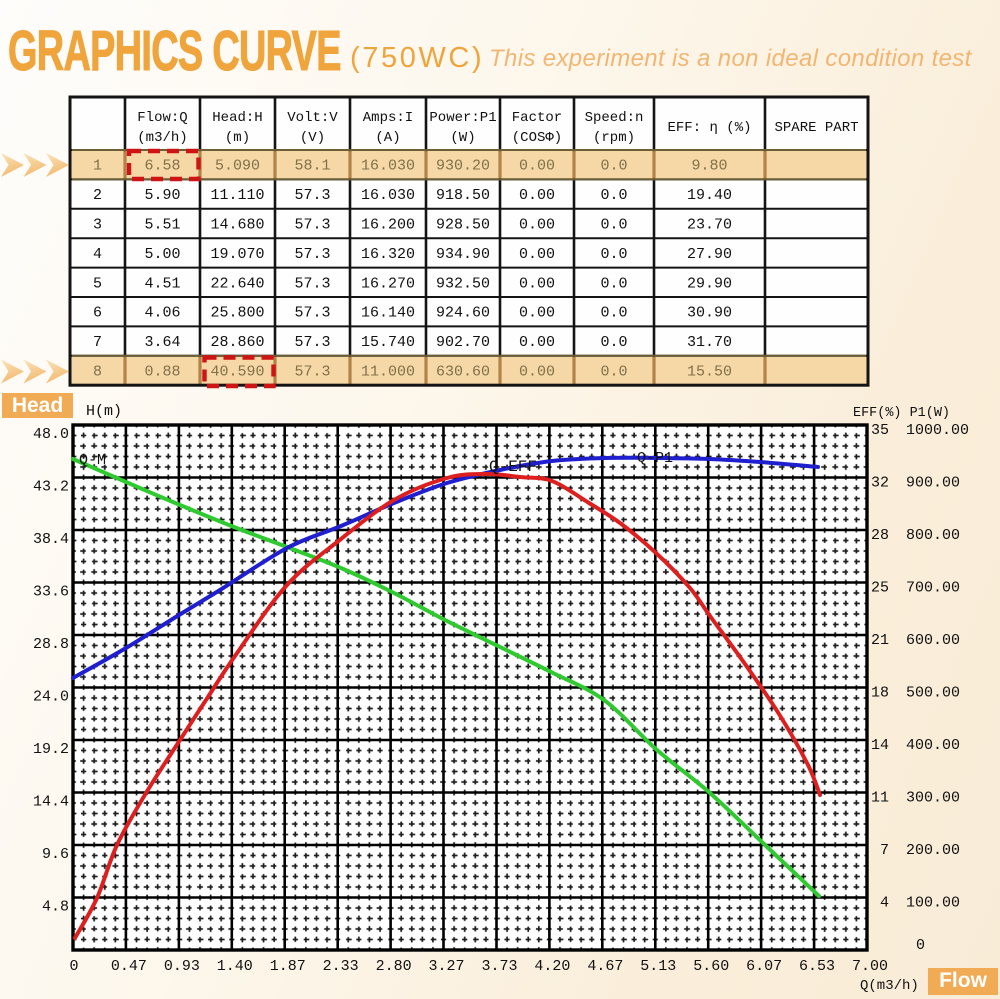 The height and width of the screenshot is (999, 1000). I want to click on svg-text: 22.640, so click(237, 283).